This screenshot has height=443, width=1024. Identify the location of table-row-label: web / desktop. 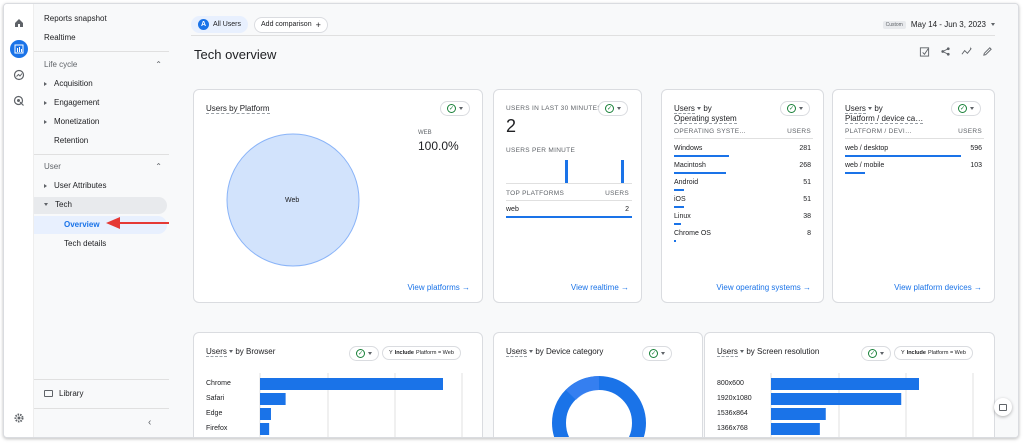
(867, 148).